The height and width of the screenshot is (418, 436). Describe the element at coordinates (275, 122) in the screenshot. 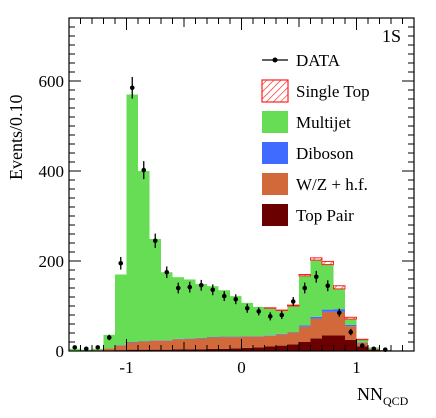

I see `legend-swatch-multijet` at that location.